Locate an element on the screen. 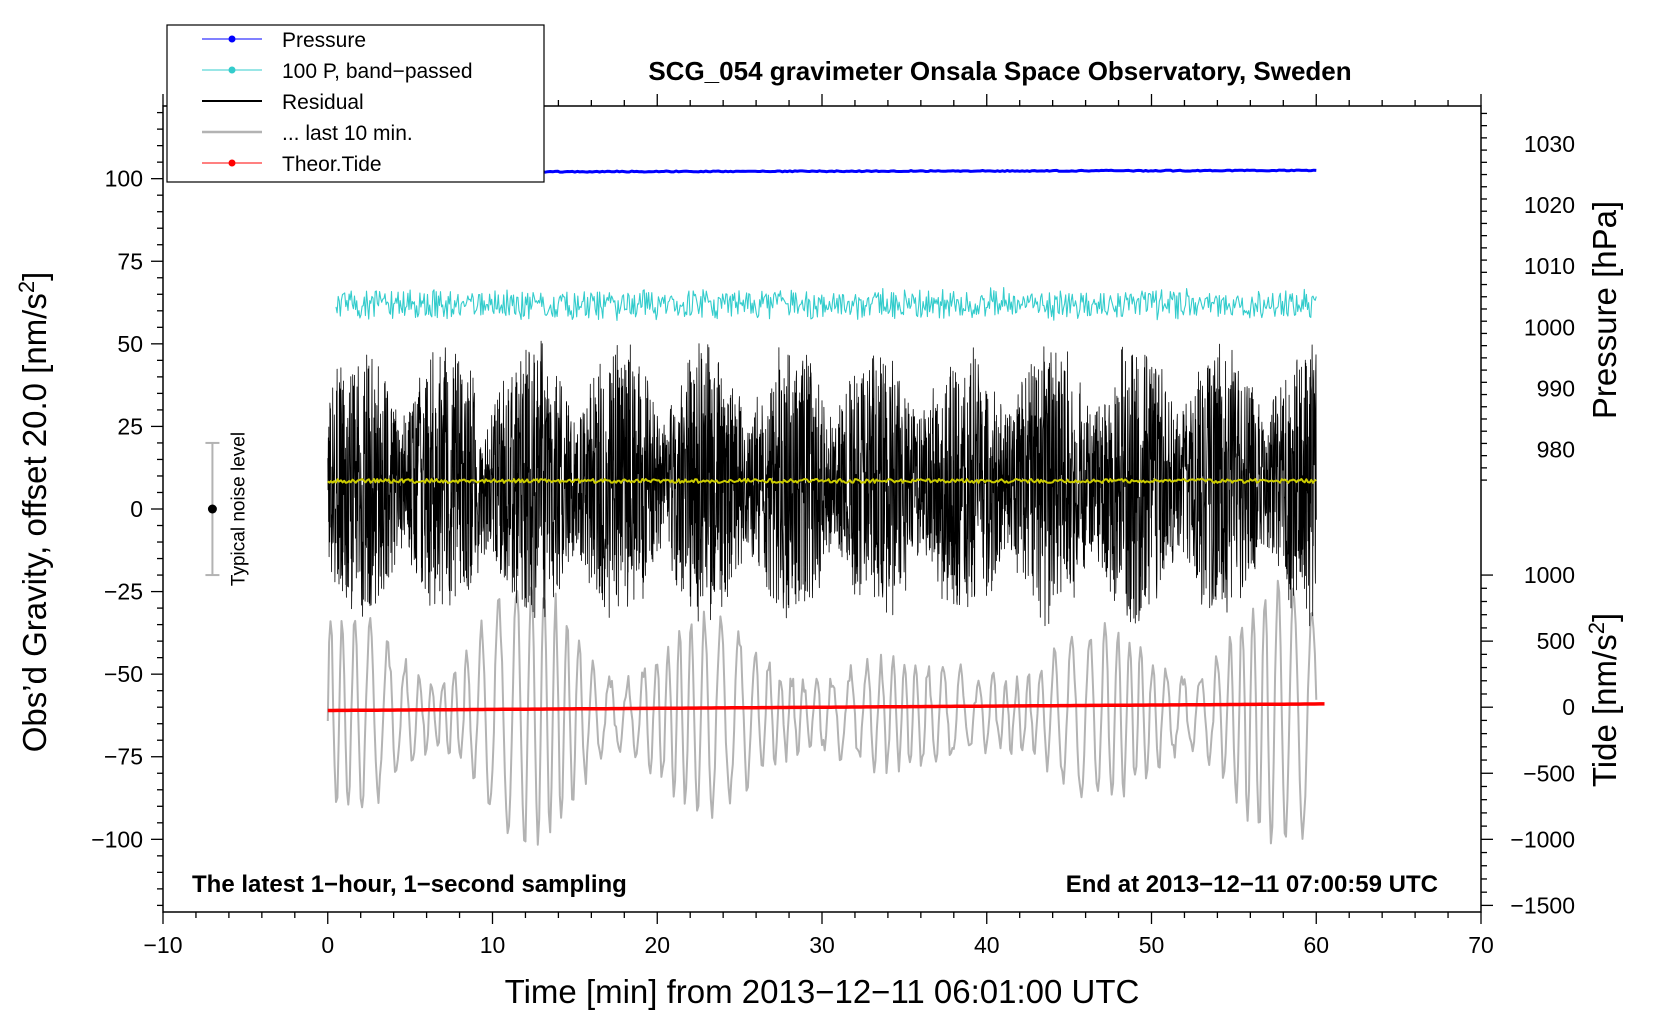 This screenshot has height=1020, width=1660. y-tick-label: −75 is located at coordinates (123, 757).